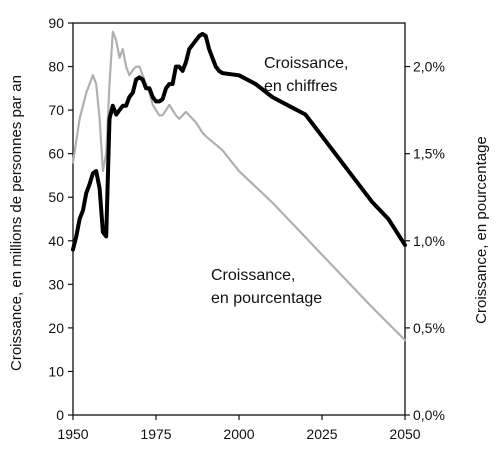 The width and height of the screenshot is (500, 468). What do you see at coordinates (429, 241) in the screenshot?
I see `y-right-tick-label: 1,0%` at bounding box center [429, 241].